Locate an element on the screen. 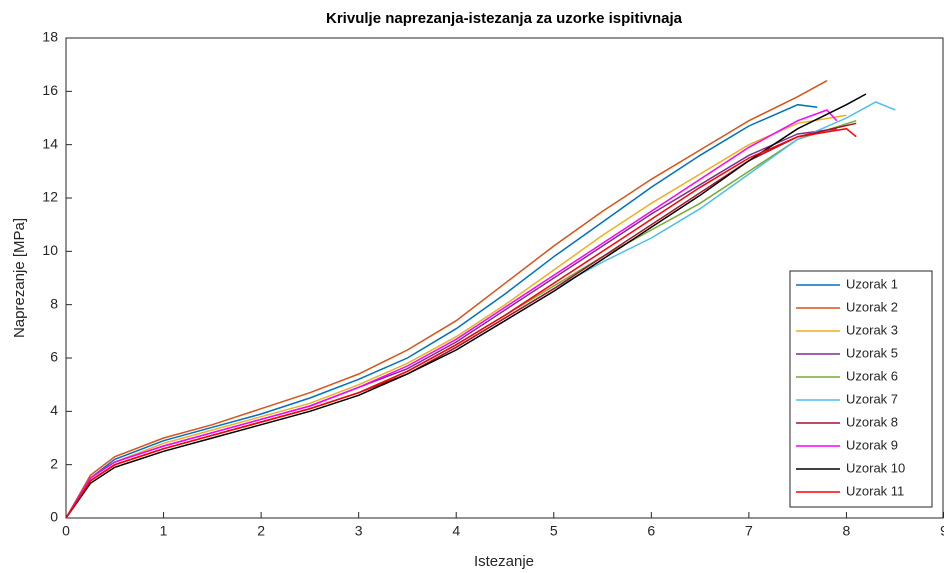  legend-label: Uzorak 7 is located at coordinates (872, 398).